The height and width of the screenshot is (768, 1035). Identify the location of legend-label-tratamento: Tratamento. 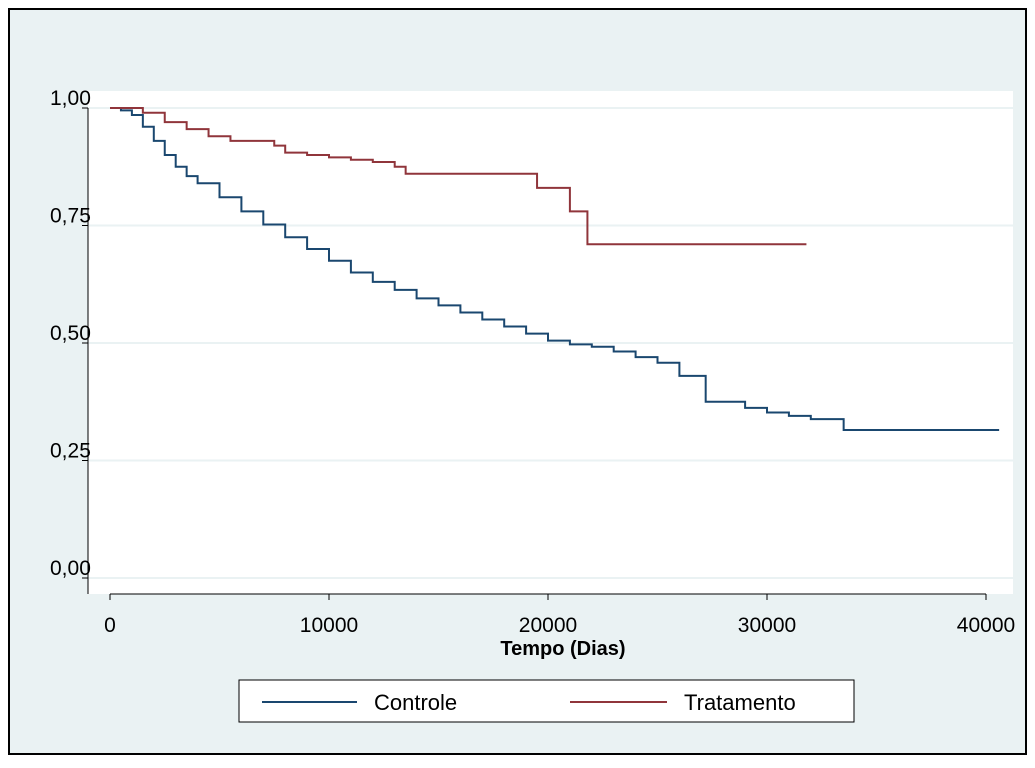
(740, 702).